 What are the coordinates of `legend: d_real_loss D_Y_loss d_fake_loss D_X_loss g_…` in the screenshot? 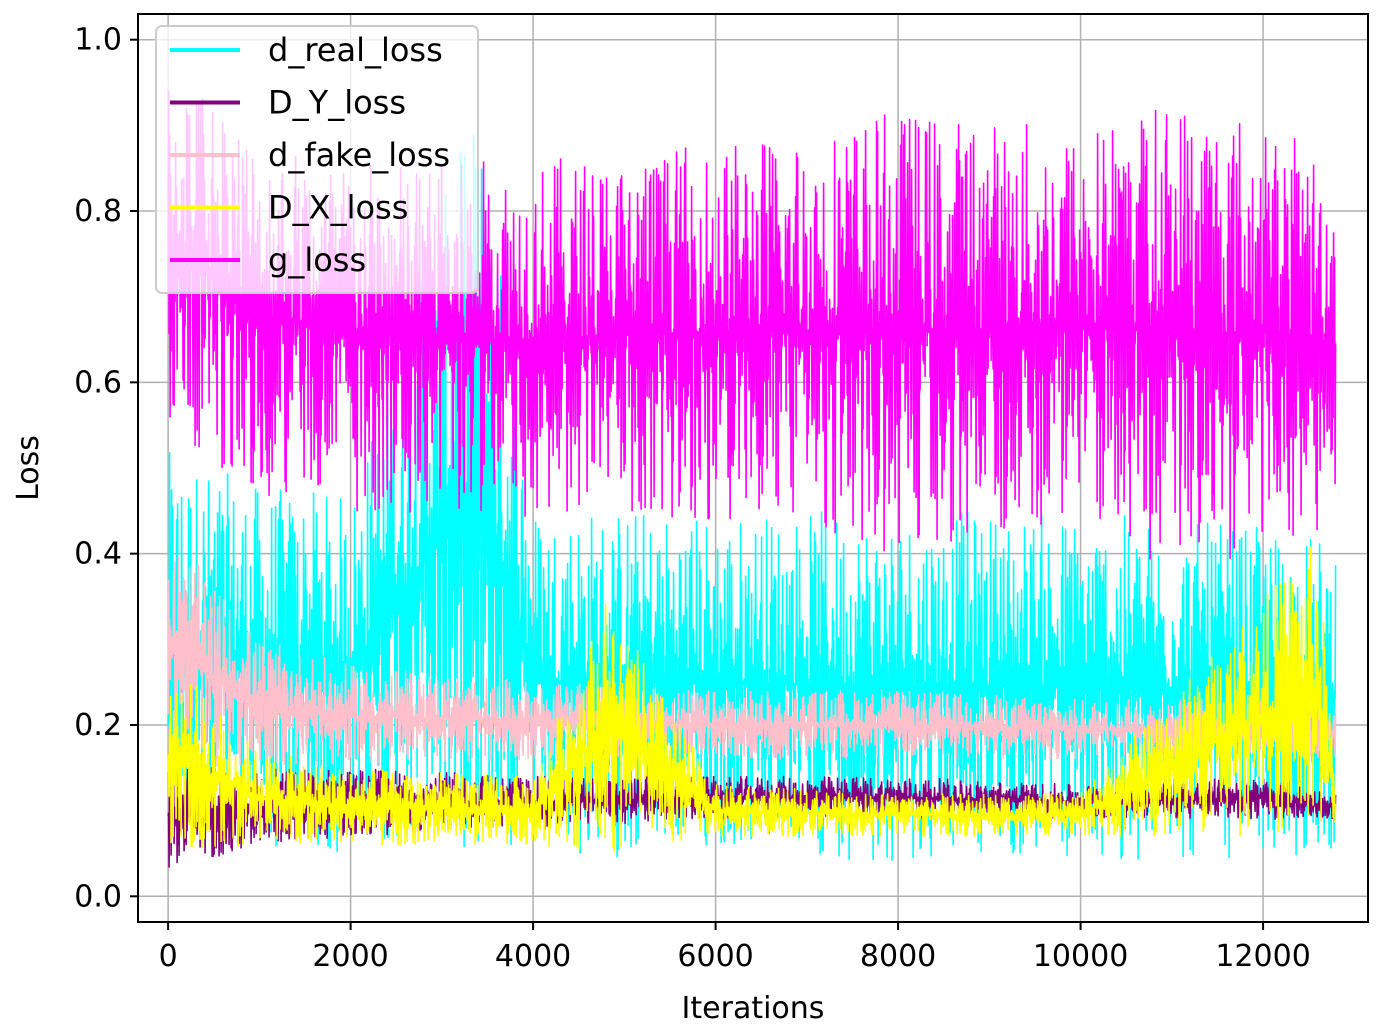 It's located at (317, 159).